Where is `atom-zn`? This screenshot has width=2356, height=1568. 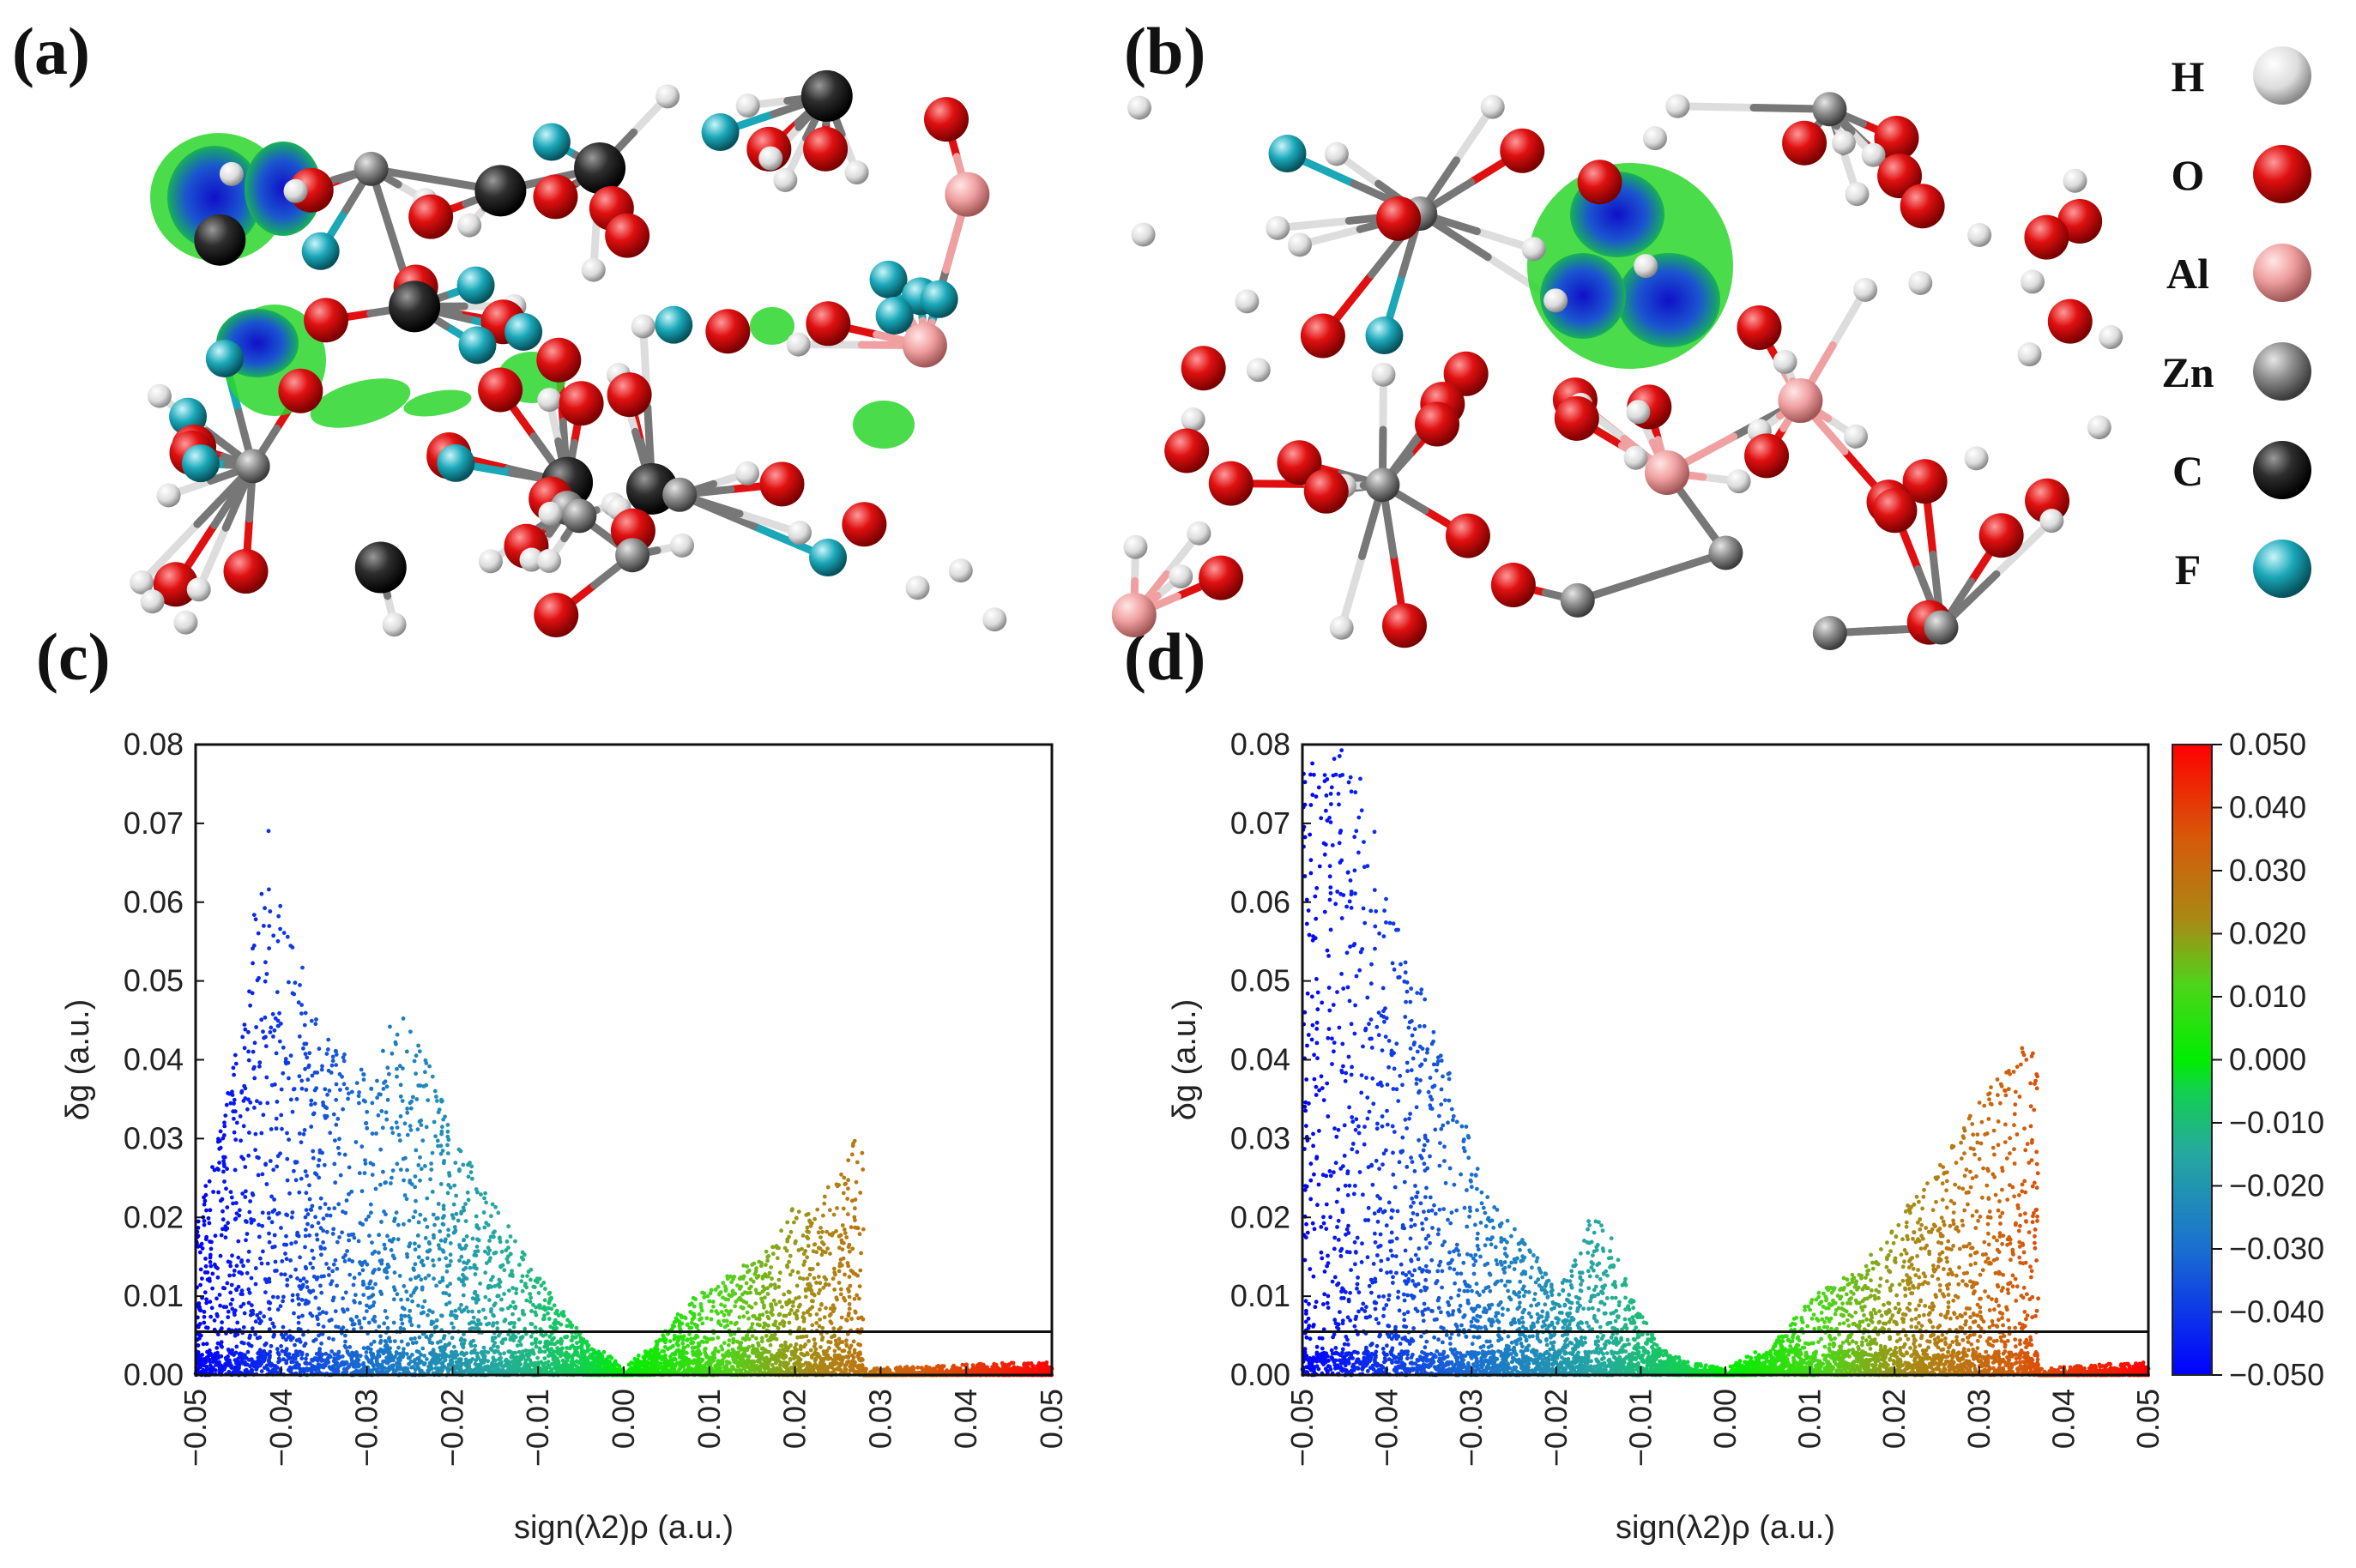 atom-zn is located at coordinates (580, 516).